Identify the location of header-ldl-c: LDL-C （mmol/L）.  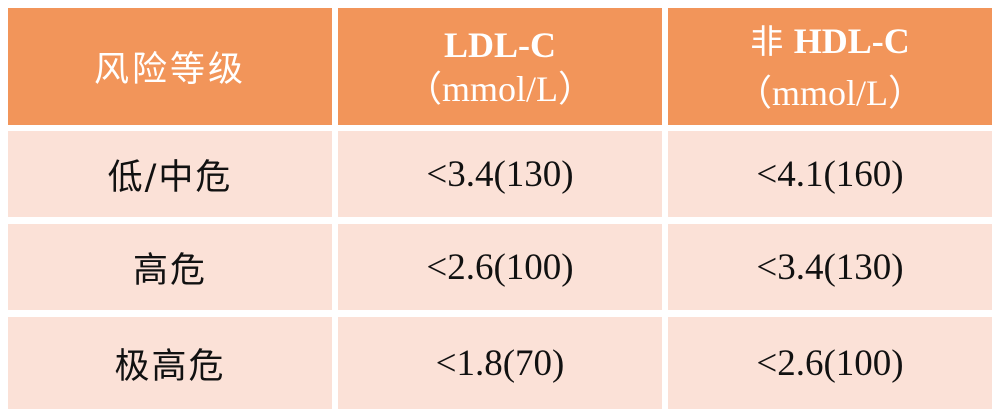
(500, 66).